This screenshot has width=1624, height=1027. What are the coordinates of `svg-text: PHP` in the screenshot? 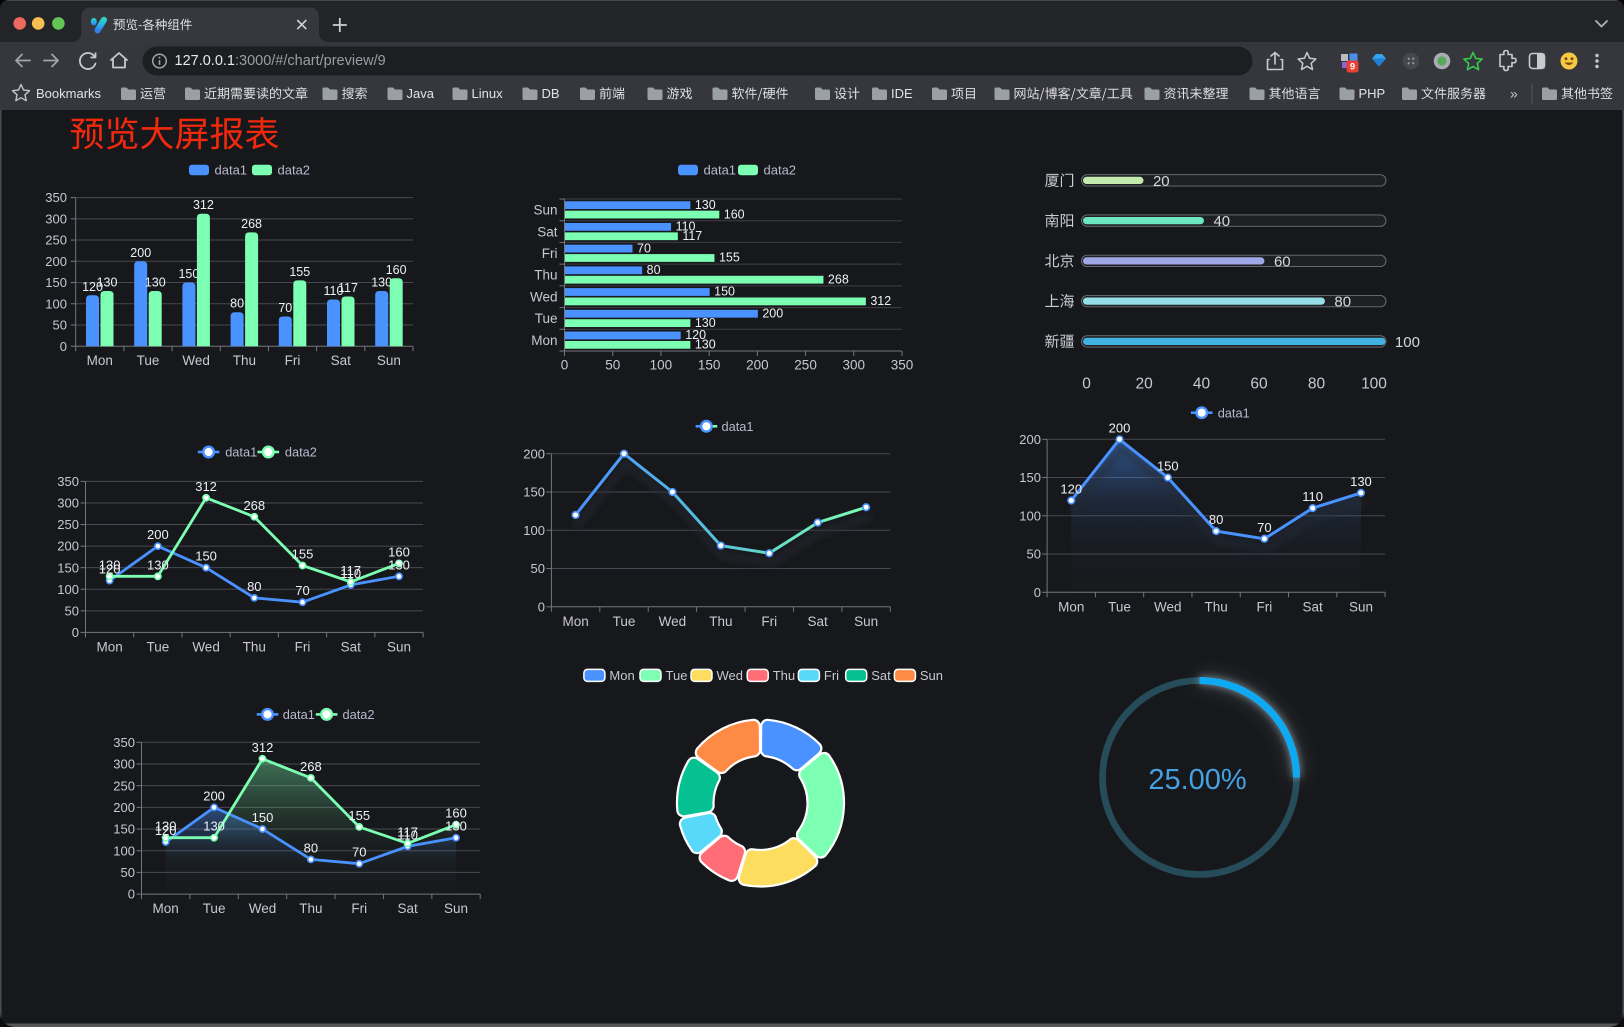 It's located at (1372, 93).